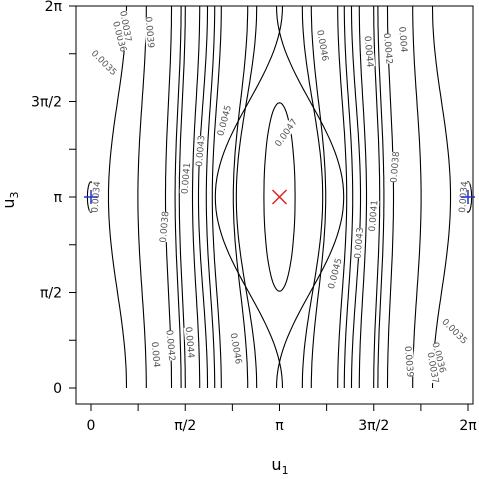 The height and width of the screenshot is (479, 479). I want to click on contour-0-0035-right, so click(310, 197).